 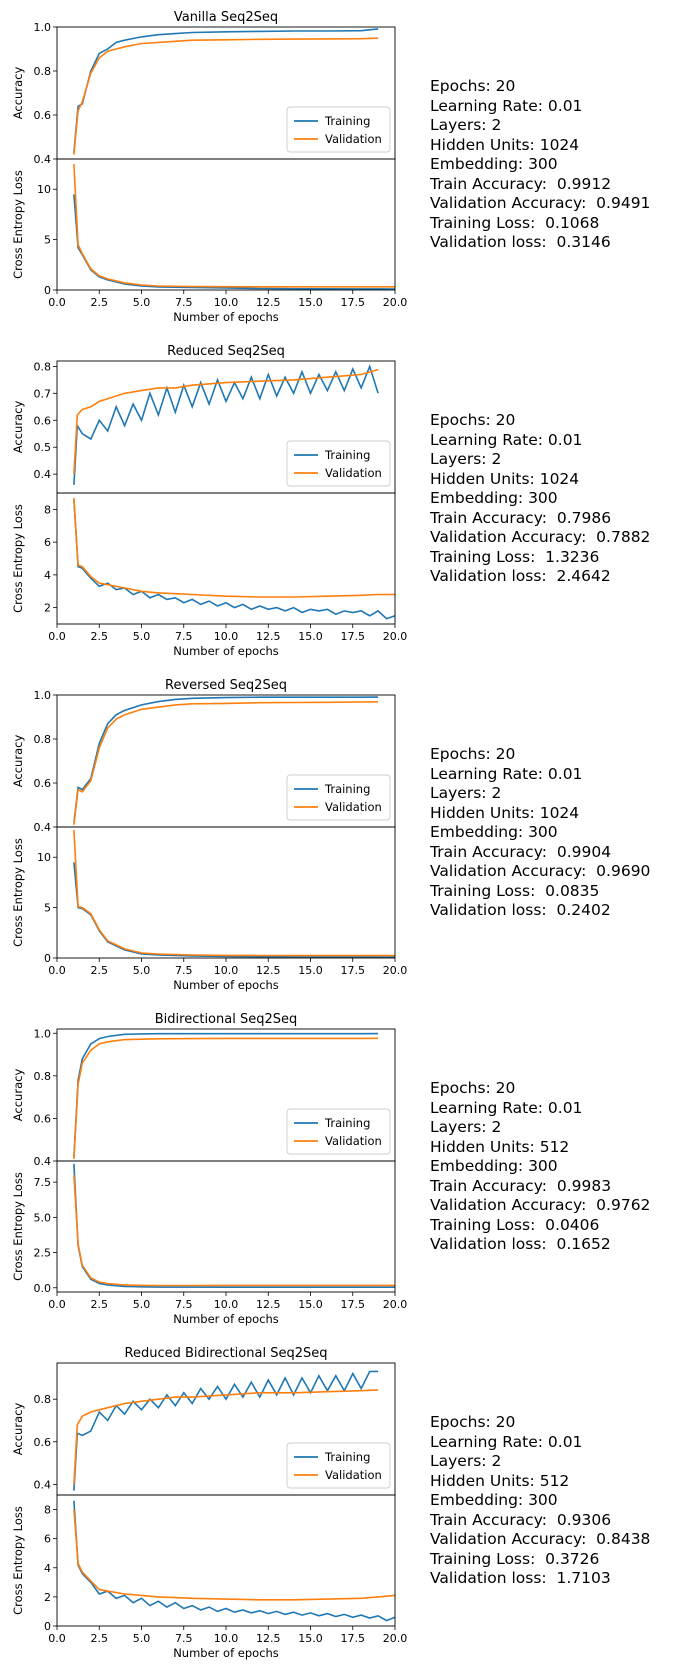 What do you see at coordinates (520, 242) in the screenshot?
I see `stat-val-loss: Validation loss: 0.3146` at bounding box center [520, 242].